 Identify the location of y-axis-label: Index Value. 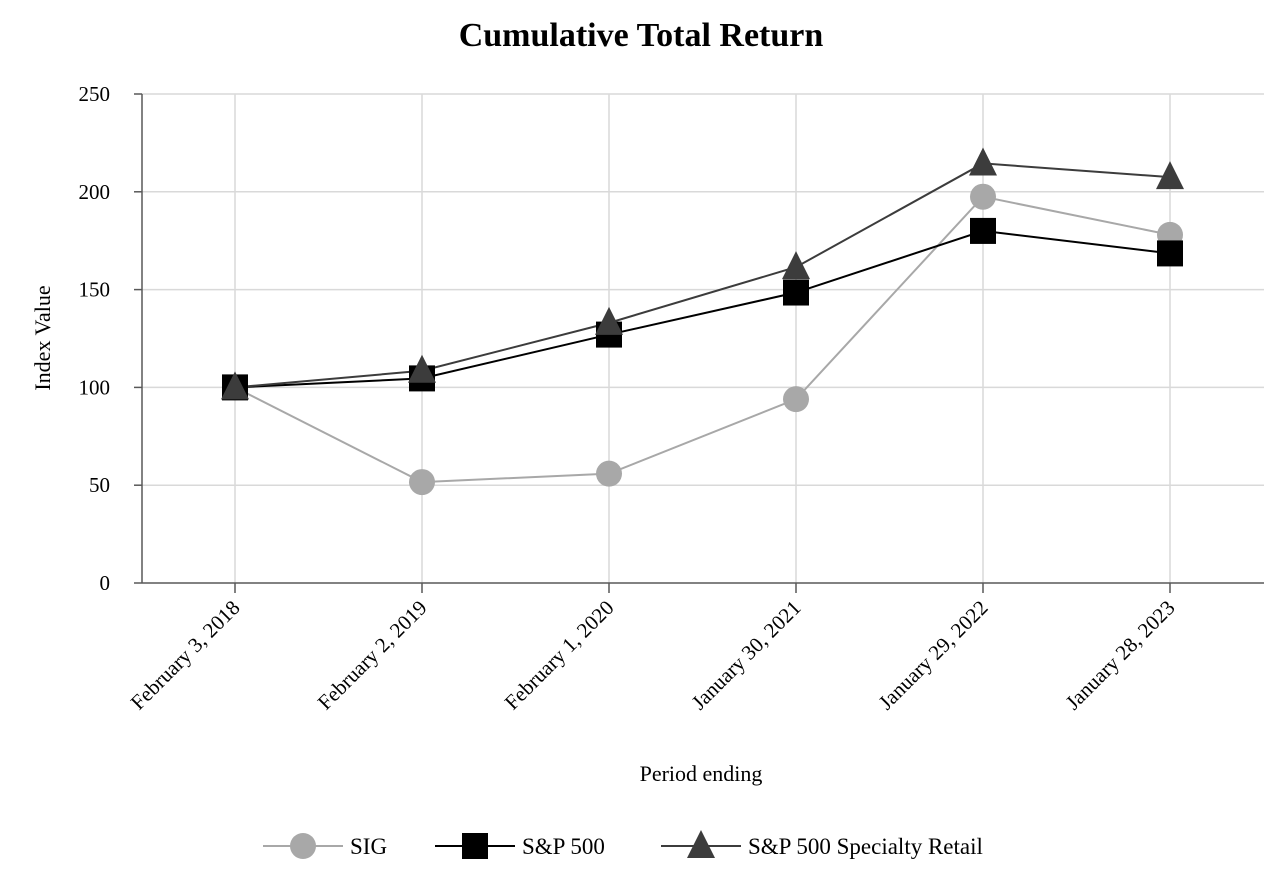
(42, 337).